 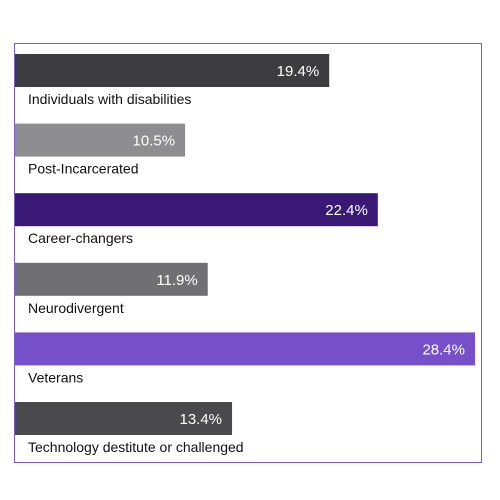 What do you see at coordinates (298, 71) in the screenshot?
I see `bar-value-label-0: 19.4%` at bounding box center [298, 71].